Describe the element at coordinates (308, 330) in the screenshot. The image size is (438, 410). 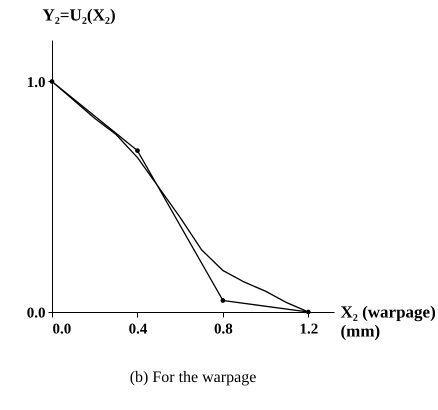
I see `x-tick-label: 1.2` at that location.